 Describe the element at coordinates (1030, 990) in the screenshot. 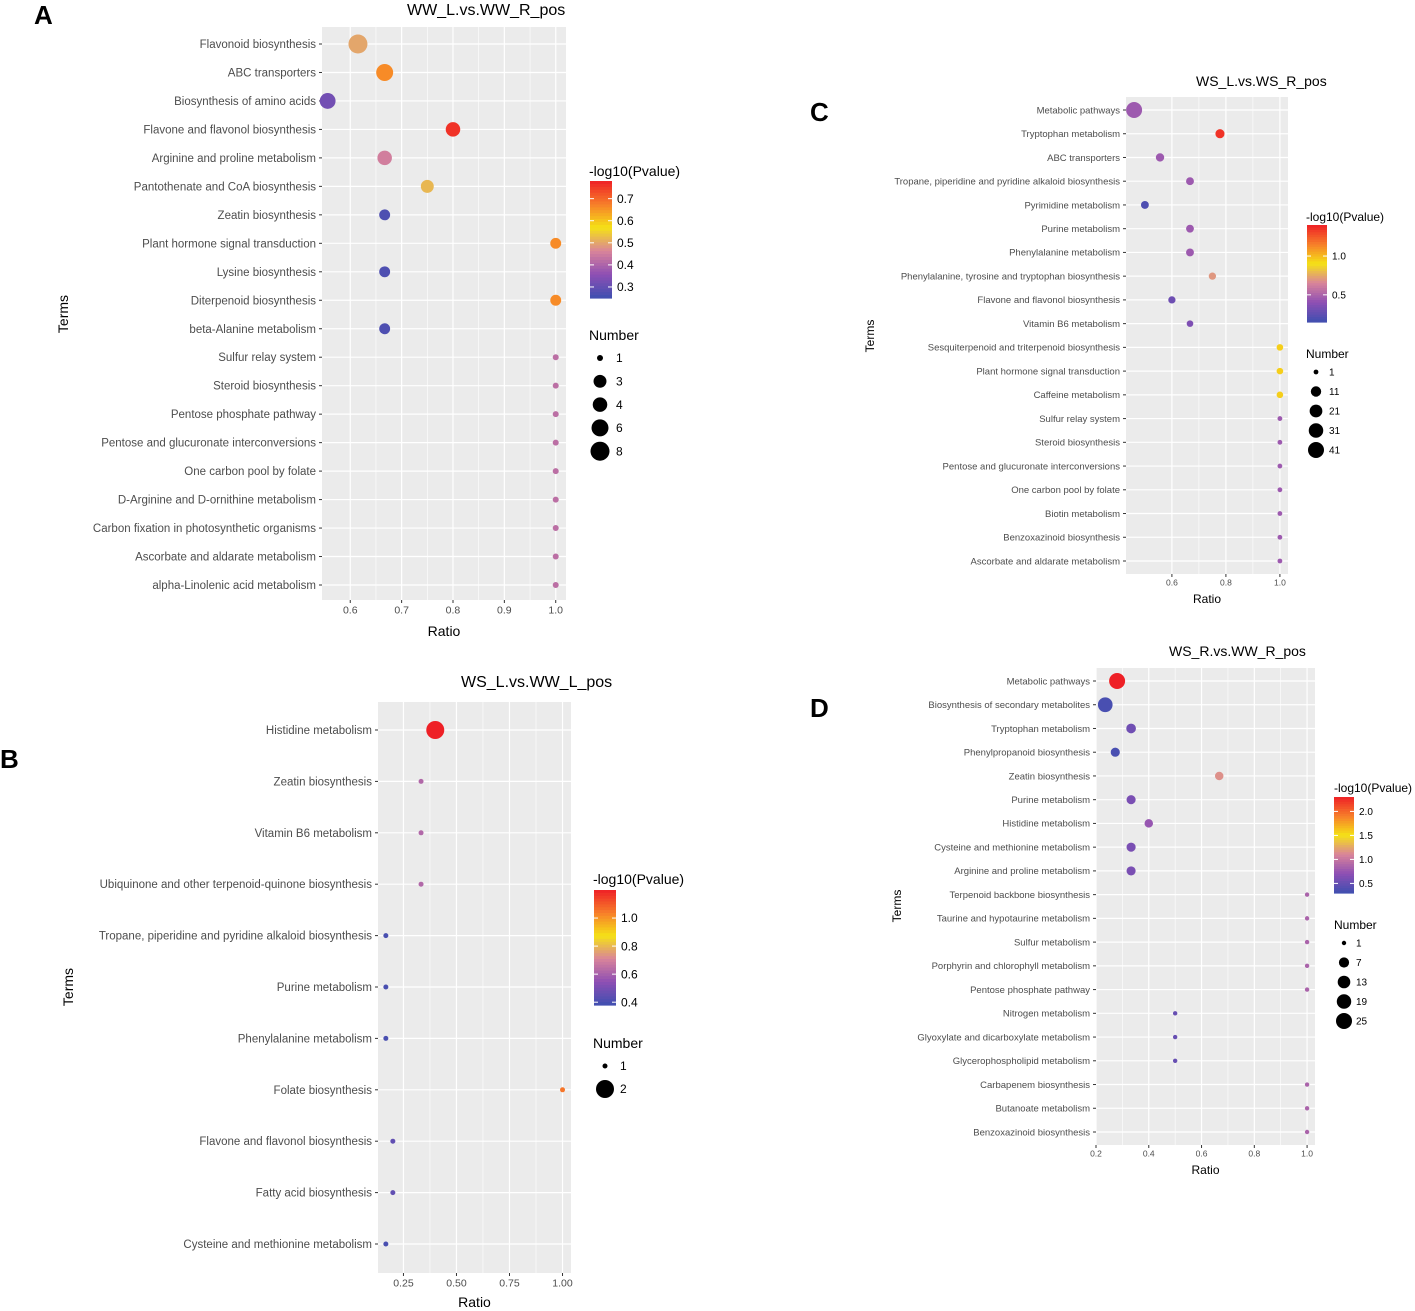

I see `term-label: Pentose phosphate pathway` at that location.